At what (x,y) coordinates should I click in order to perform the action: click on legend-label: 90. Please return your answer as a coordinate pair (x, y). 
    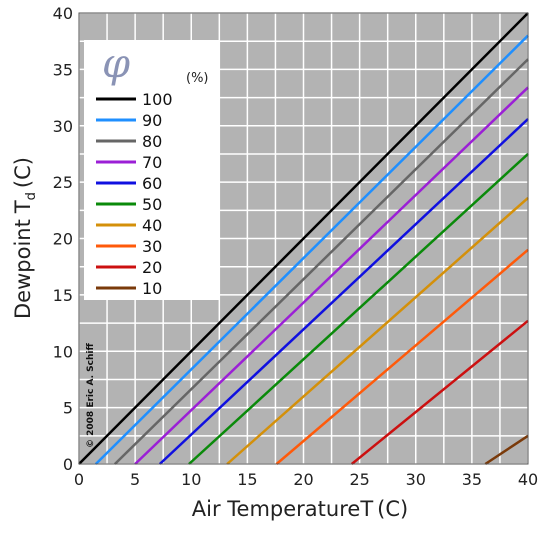
    Looking at the image, I should click on (152, 120).